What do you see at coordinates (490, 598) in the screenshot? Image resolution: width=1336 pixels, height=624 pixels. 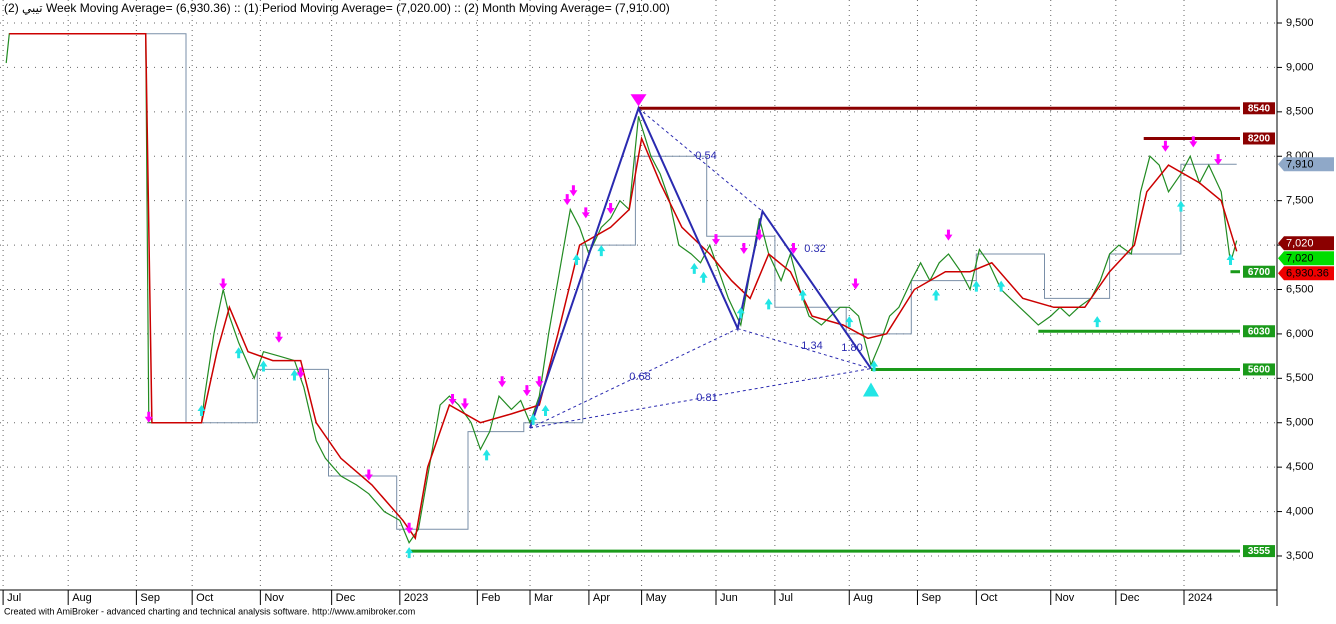 I see `x-tick-label: Feb` at bounding box center [490, 598].